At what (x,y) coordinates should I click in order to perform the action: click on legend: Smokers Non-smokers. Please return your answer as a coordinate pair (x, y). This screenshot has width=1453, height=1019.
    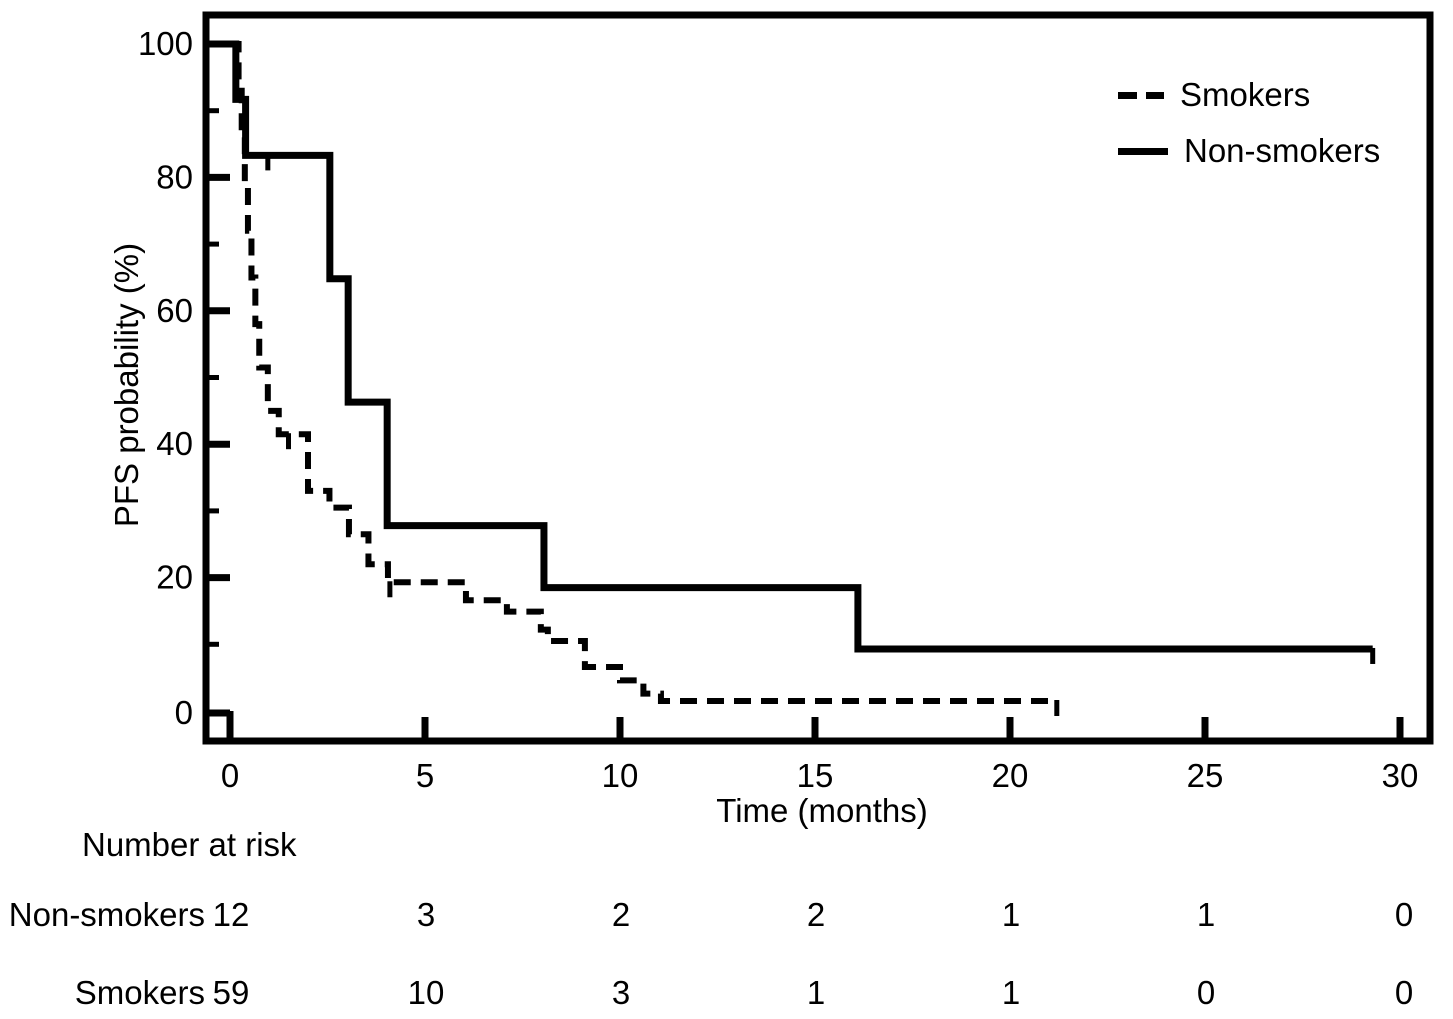
    Looking at the image, I should click on (1249, 132).